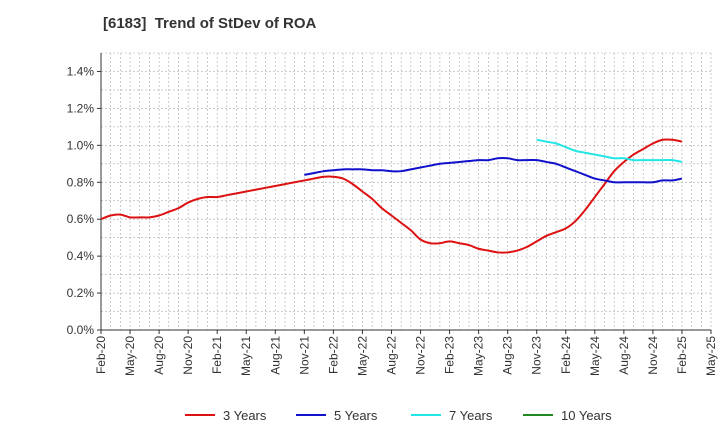  Describe the element at coordinates (450, 355) in the screenshot. I see `x-tick-label: Feb-23` at that location.